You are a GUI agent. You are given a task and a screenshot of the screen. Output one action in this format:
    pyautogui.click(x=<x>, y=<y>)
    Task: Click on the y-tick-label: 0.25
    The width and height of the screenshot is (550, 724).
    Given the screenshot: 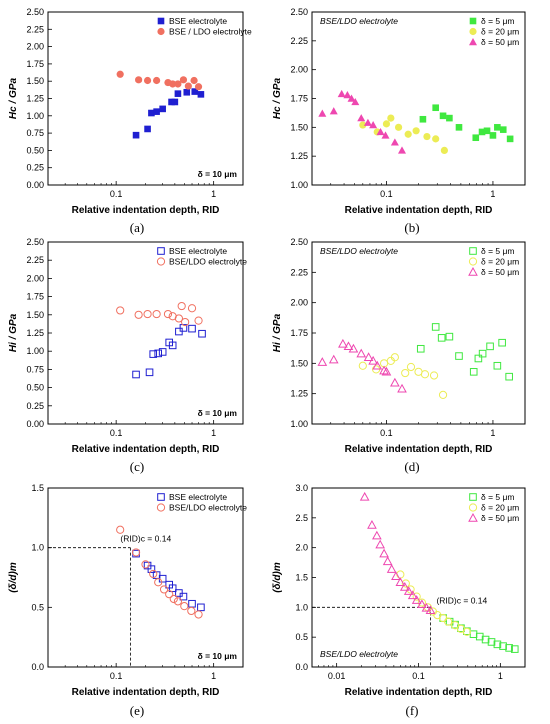 What is the action you would take?
    pyautogui.click(x=35, y=168)
    